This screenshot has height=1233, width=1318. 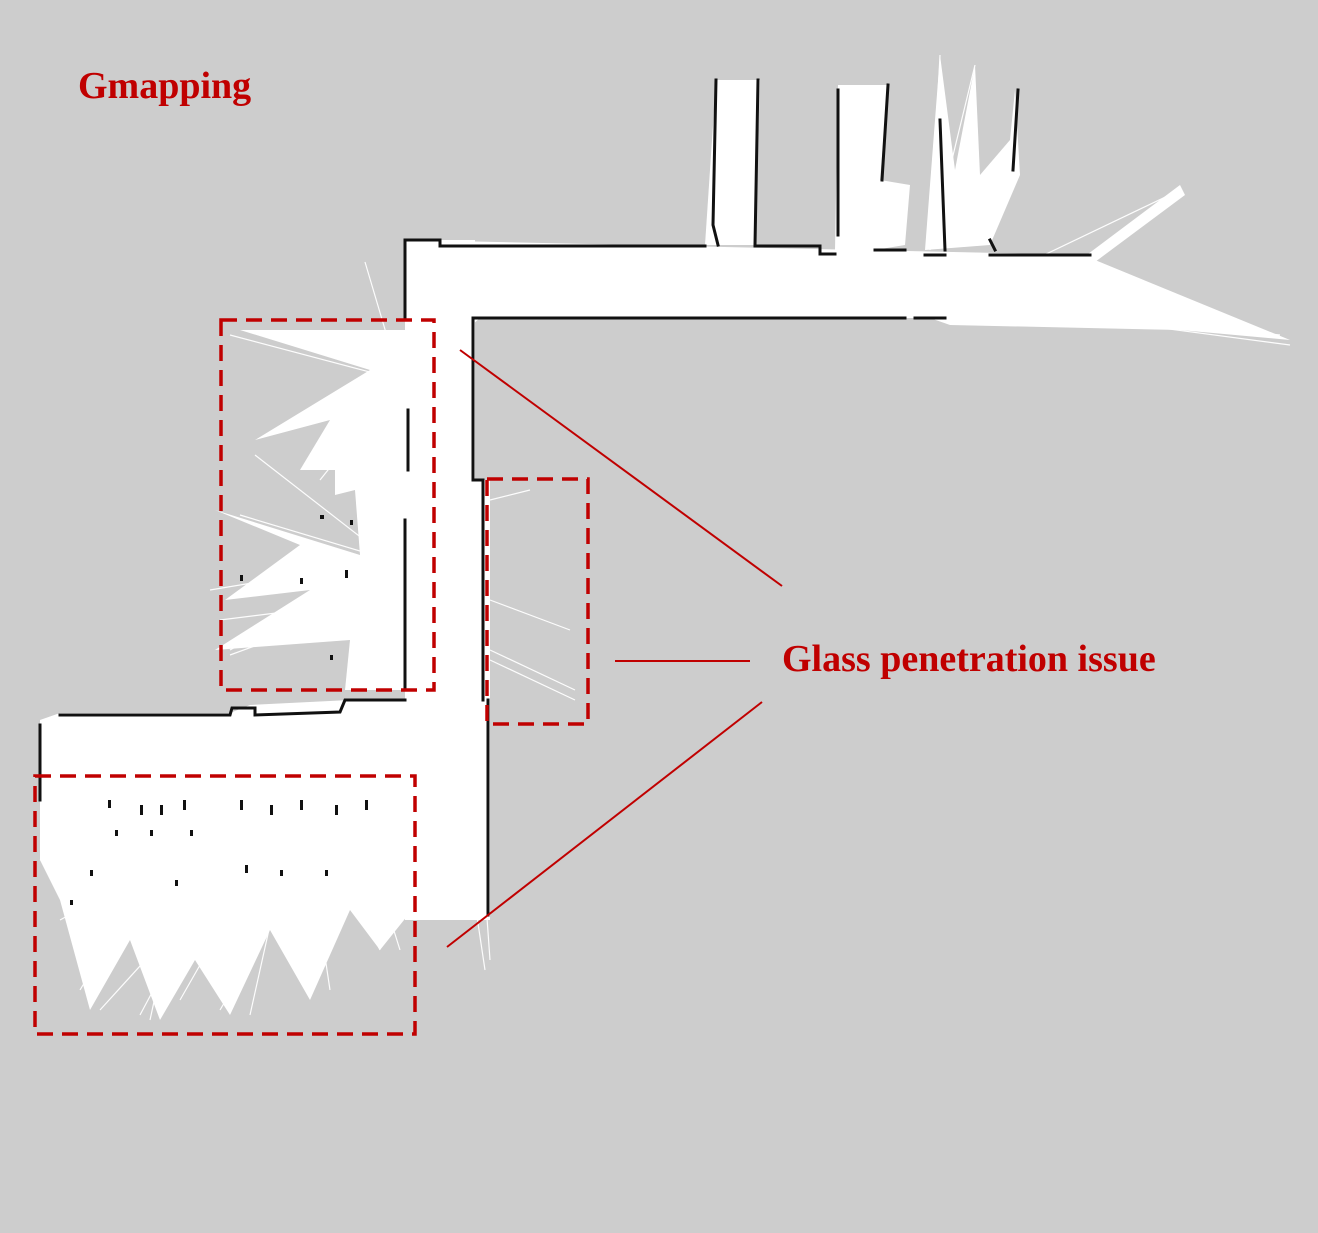 What do you see at coordinates (621, 468) in the screenshot?
I see `leader-line-upper` at bounding box center [621, 468].